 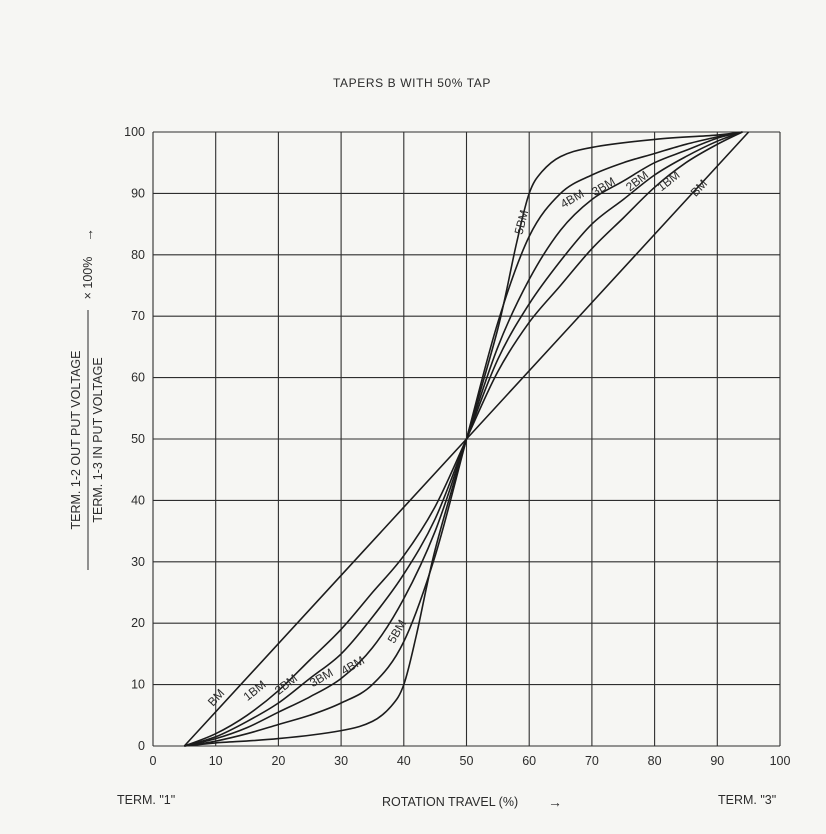 What do you see at coordinates (450, 802) in the screenshot?
I see `x-axis-label: ROTATION TRAVEL (%)` at bounding box center [450, 802].